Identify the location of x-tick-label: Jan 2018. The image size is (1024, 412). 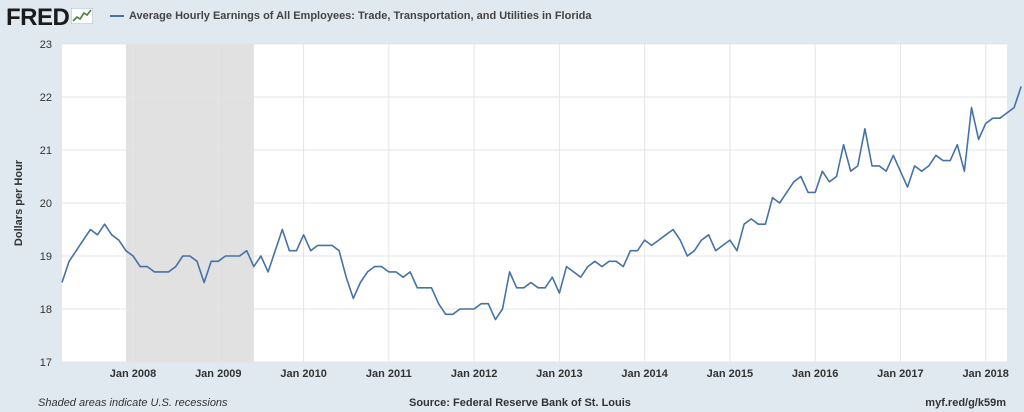
(985, 374).